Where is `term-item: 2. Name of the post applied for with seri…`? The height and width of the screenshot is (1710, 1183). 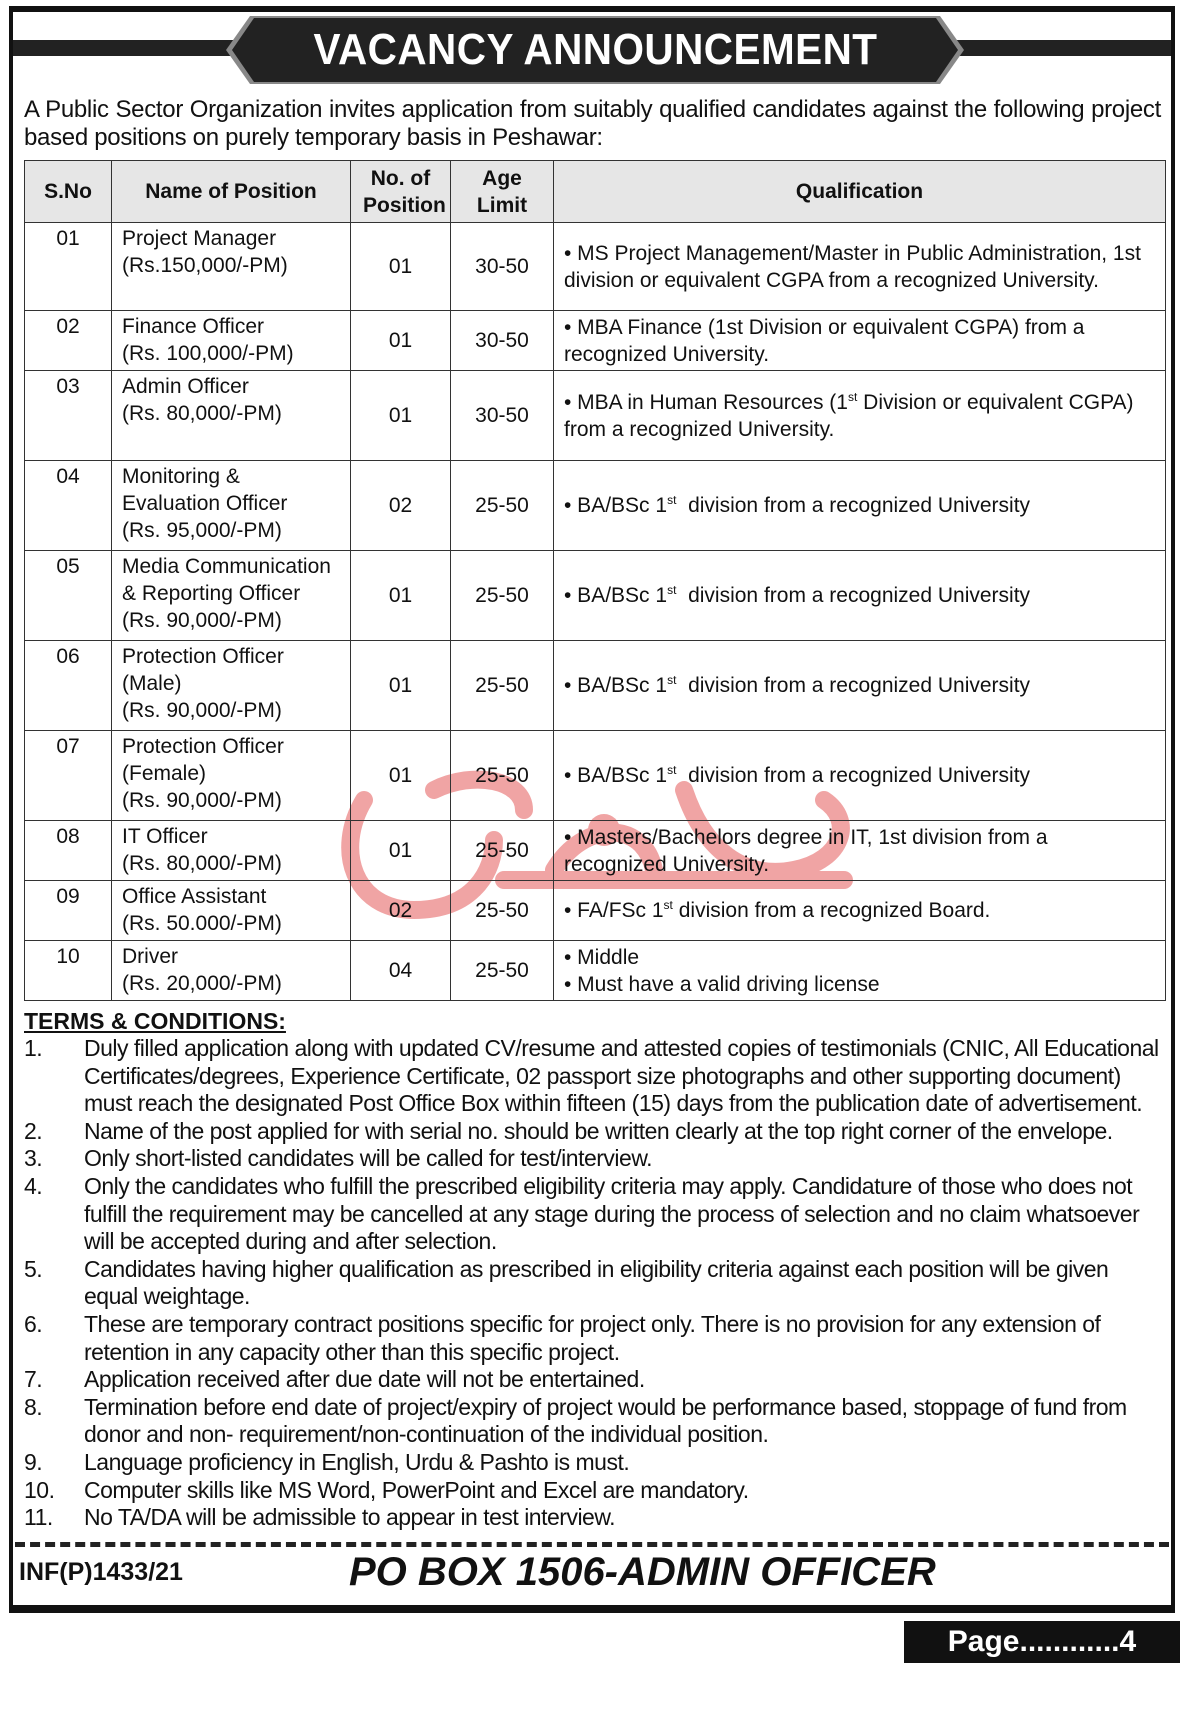 term-item: 2. Name of the post applied for with seri… is located at coordinates (593, 1132).